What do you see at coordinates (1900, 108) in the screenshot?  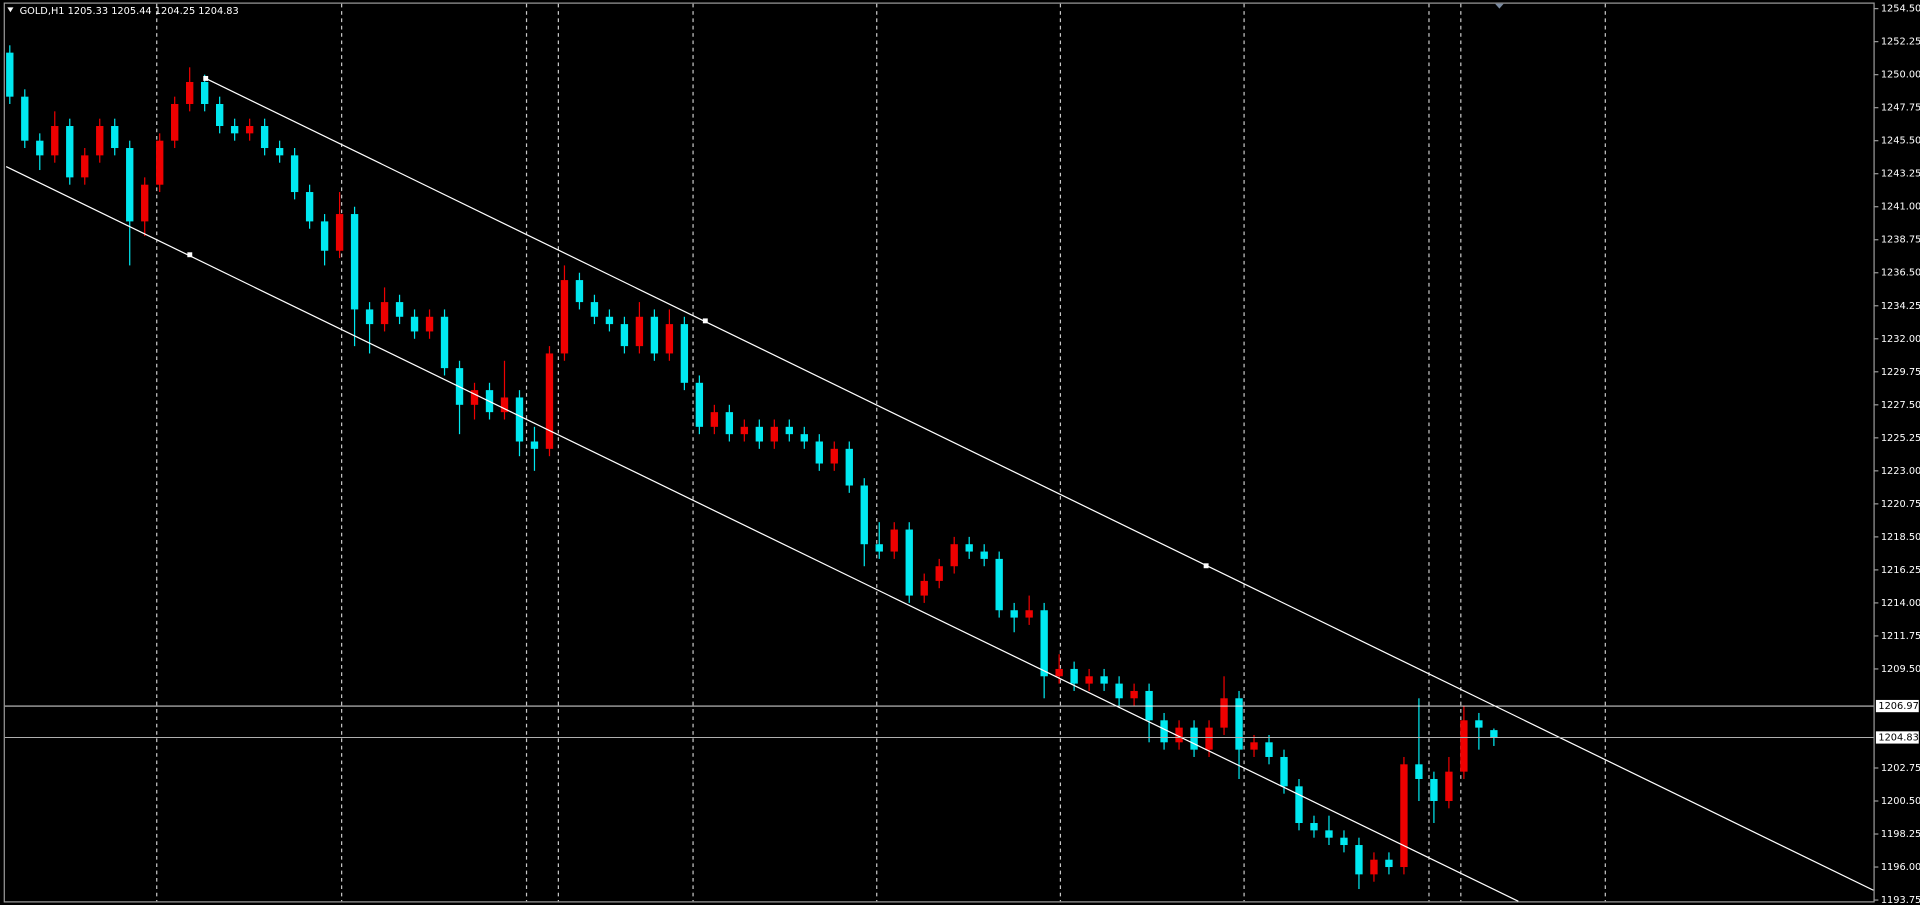 I see `y-tick-label: 1247.75` at bounding box center [1900, 108].